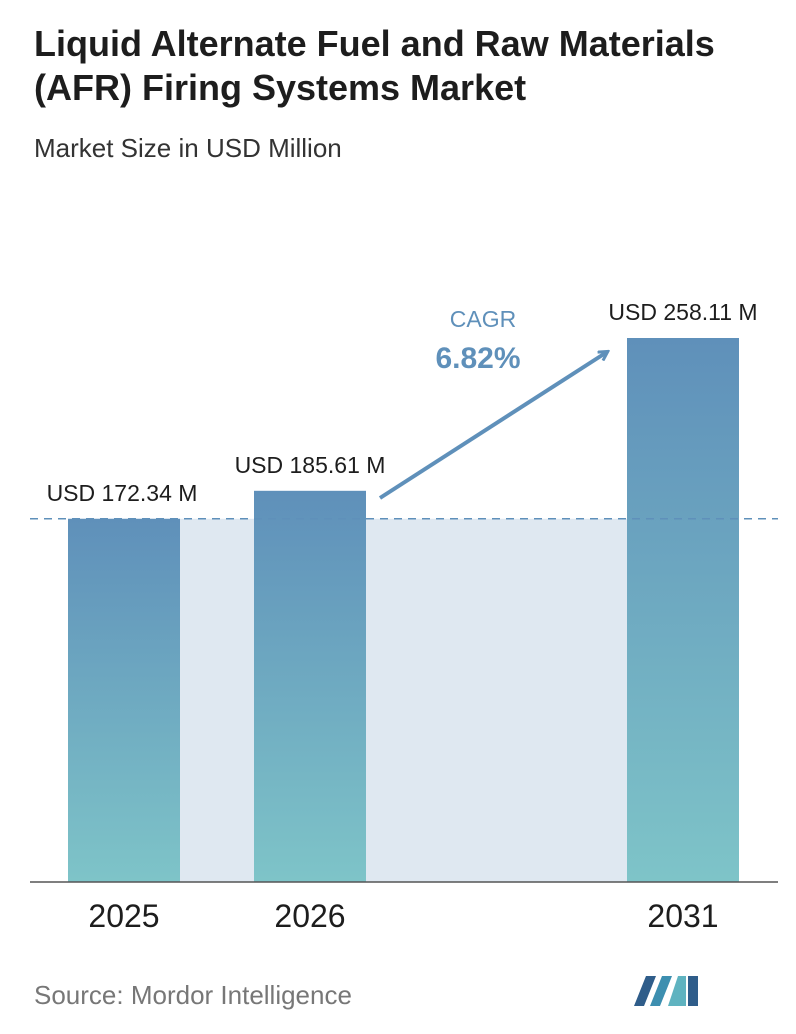 The image size is (796, 1034). What do you see at coordinates (682, 916) in the screenshot?
I see `x-tick-label: 2031` at bounding box center [682, 916].